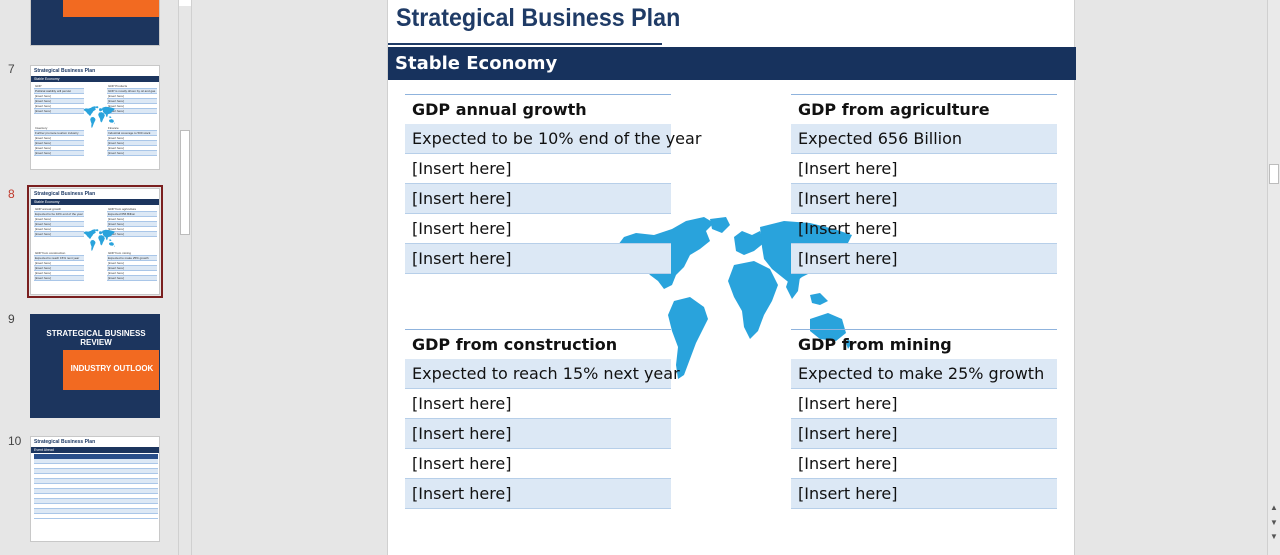  I want to click on thumb9-subheading: INDUSTRY OUTLOOK, so click(112, 368).